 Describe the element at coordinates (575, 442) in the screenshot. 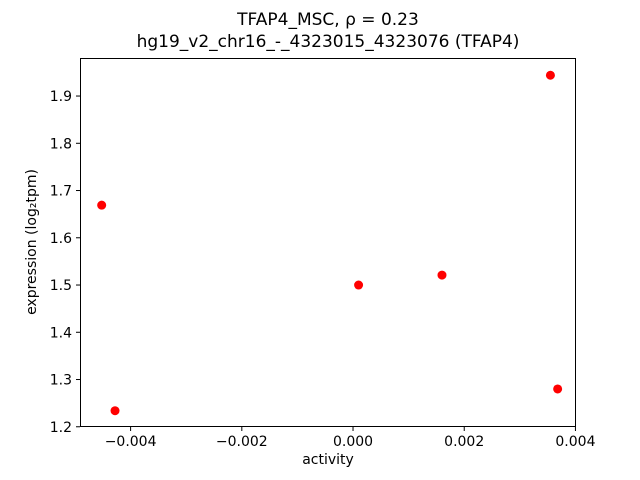

I see `x-tick-label: 0.004` at that location.